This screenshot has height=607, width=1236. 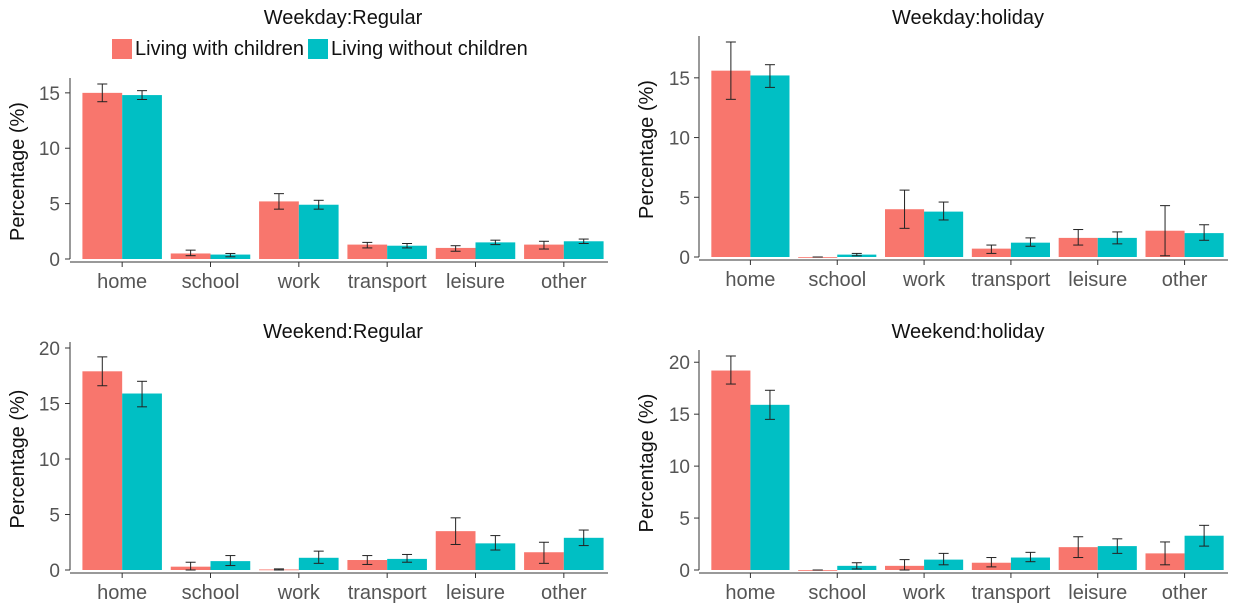 I want to click on chart-title: Weekend:holiday, so click(x=967, y=332).